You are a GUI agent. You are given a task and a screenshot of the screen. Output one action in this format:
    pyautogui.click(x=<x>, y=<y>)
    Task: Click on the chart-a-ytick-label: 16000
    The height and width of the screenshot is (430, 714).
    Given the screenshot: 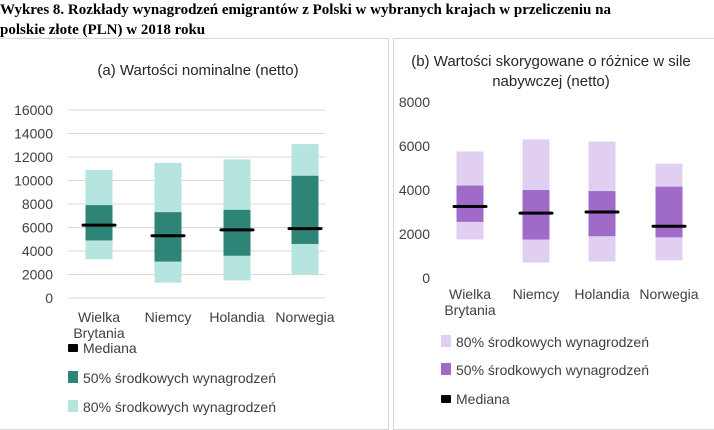 What is the action you would take?
    pyautogui.click(x=33, y=110)
    